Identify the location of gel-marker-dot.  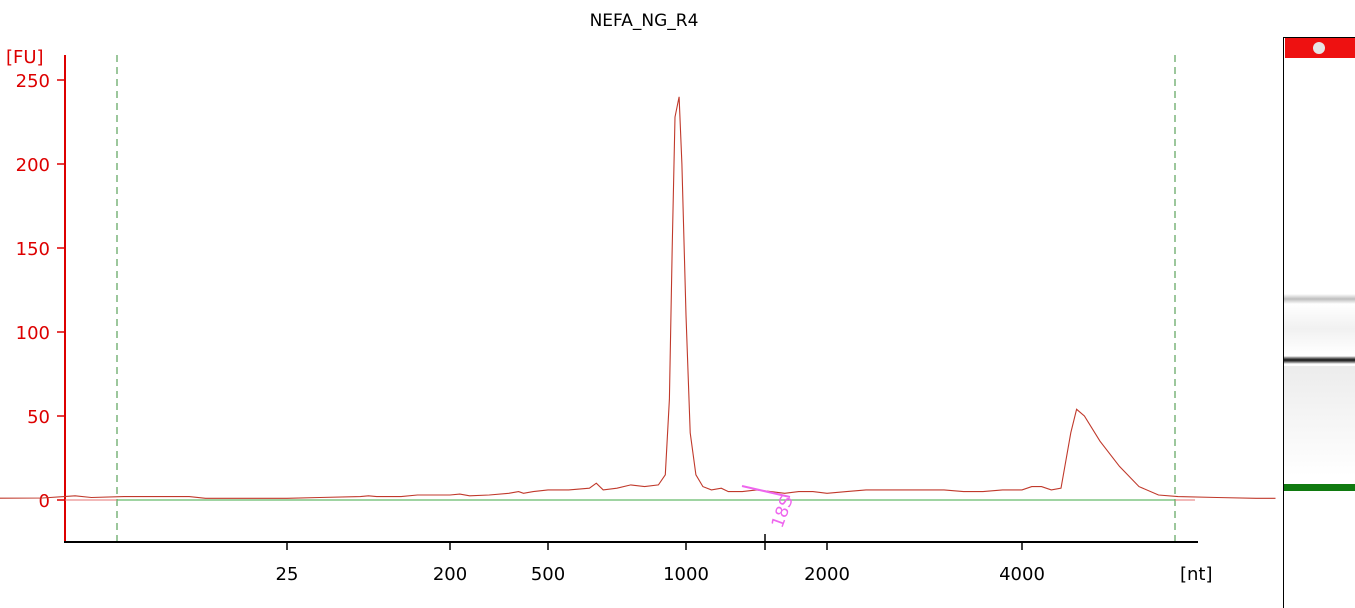
(1319, 48).